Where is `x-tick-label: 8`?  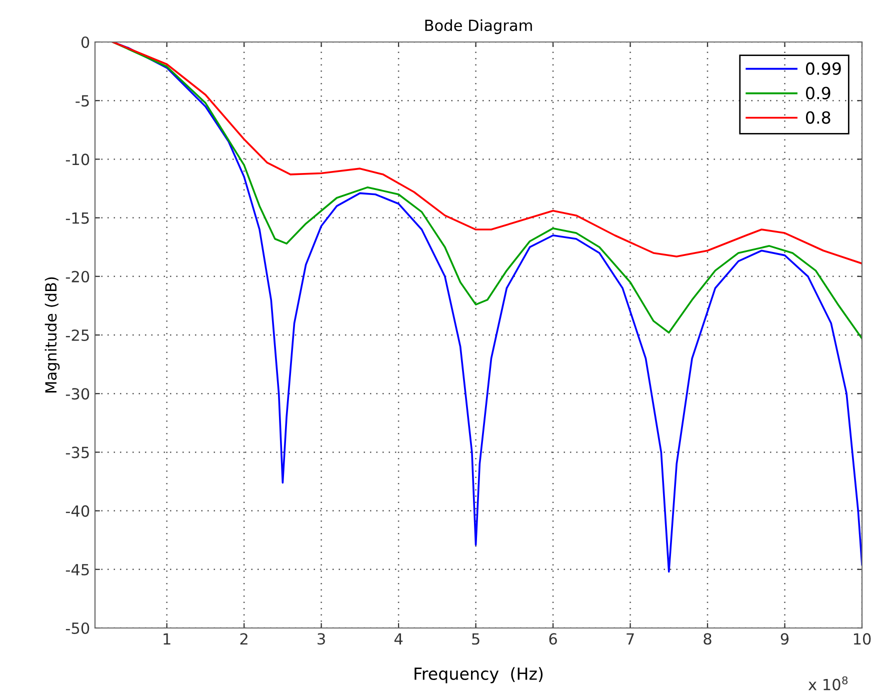 x-tick-label: 8 is located at coordinates (708, 639).